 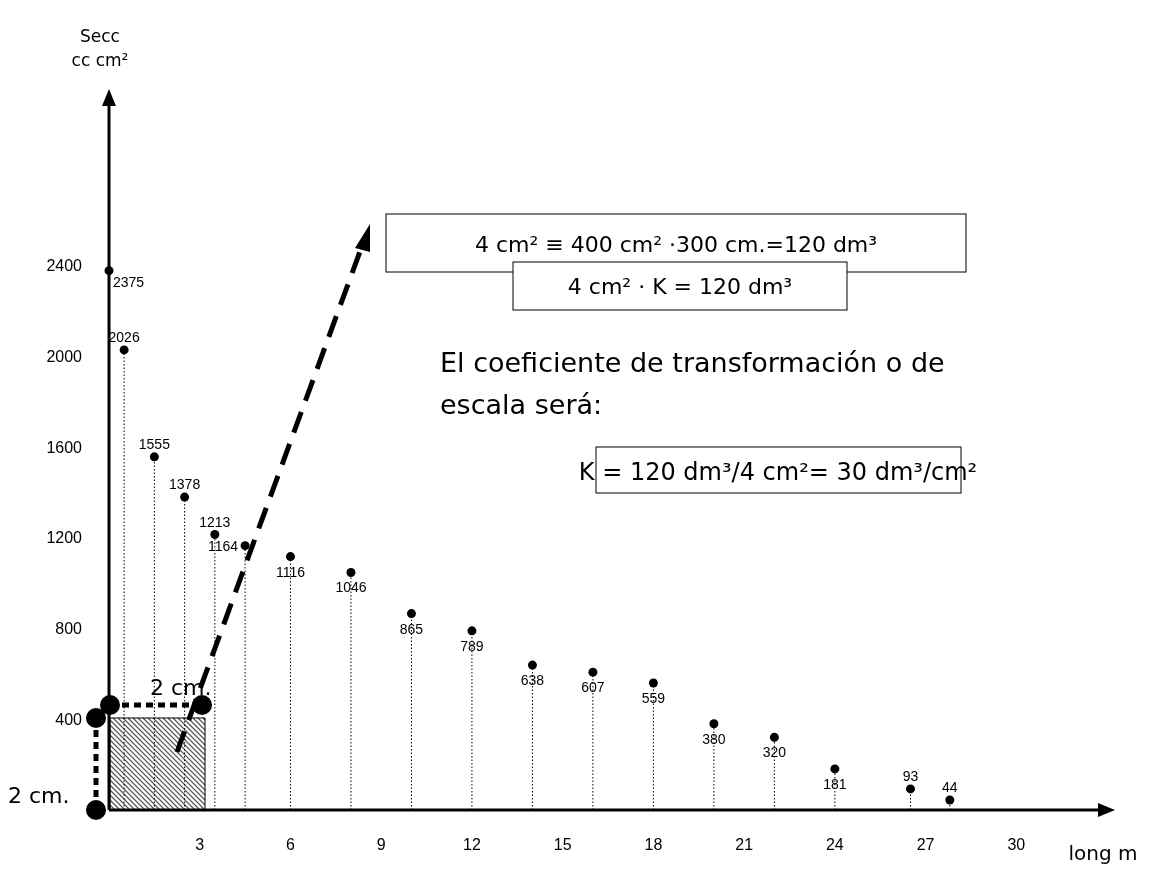 What do you see at coordinates (653, 844) in the screenshot?
I see `x-tick-label: 18` at bounding box center [653, 844].